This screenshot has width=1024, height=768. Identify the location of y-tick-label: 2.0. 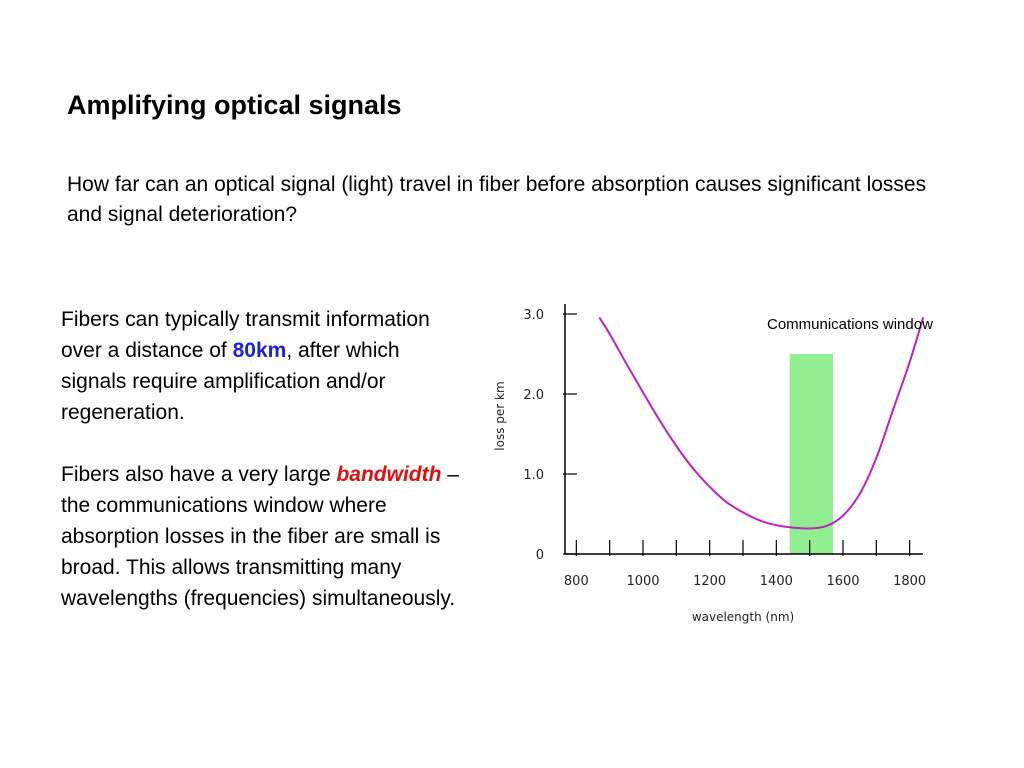
(533, 395).